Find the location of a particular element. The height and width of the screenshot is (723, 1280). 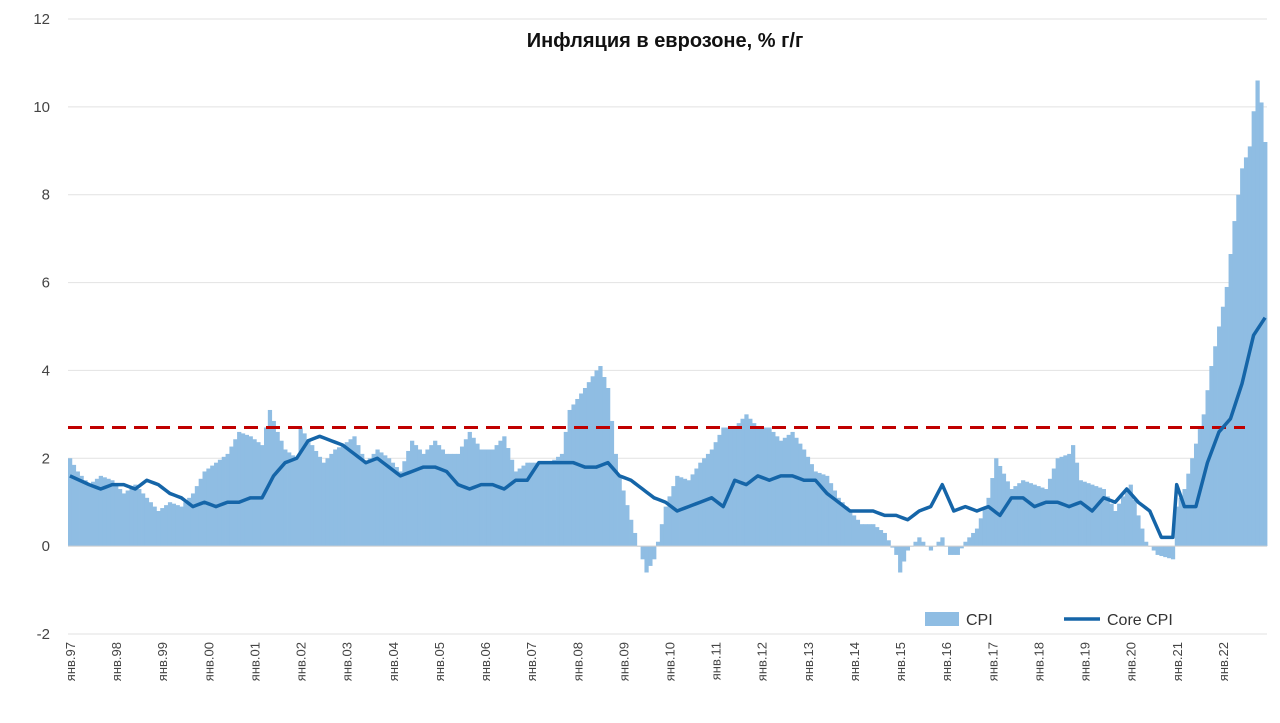

y-tick-label: 0 is located at coordinates (46, 546).